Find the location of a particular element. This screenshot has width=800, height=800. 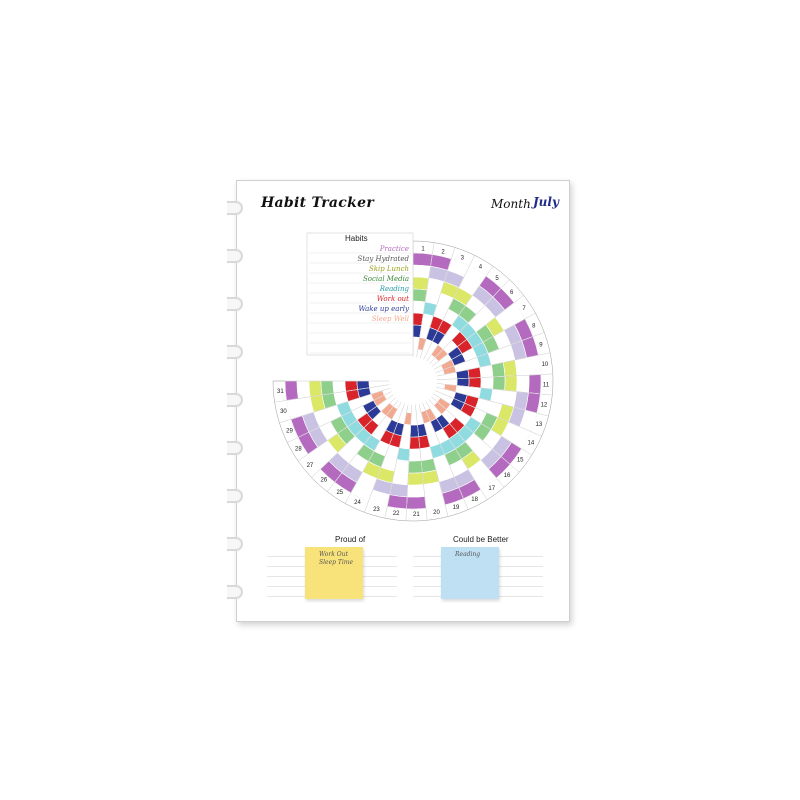

habit-name: Reading is located at coordinates (394, 289).